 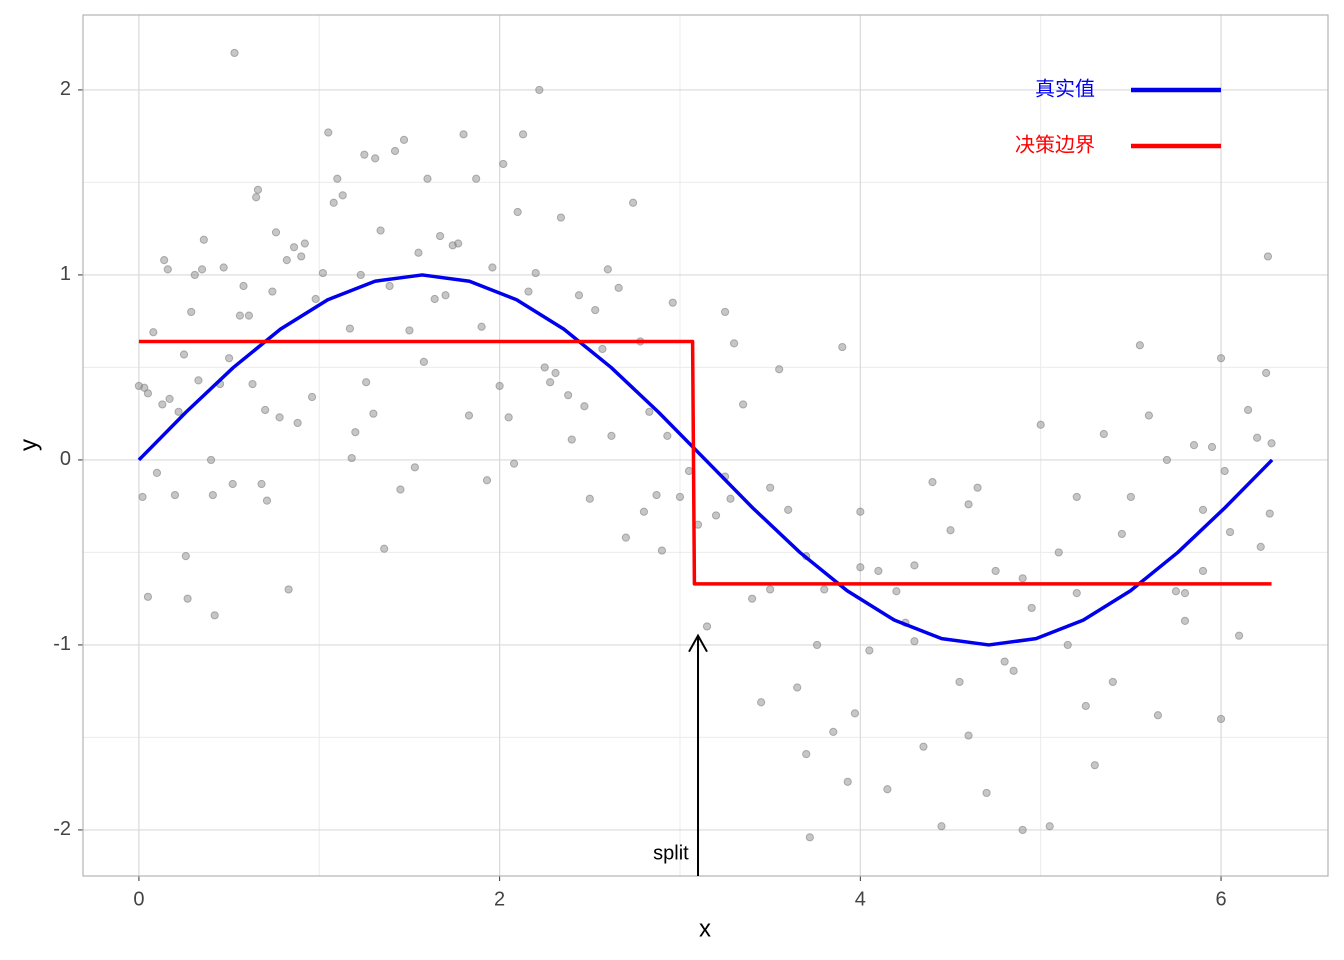 What do you see at coordinates (1055, 144) in the screenshot?
I see `legend-label: 决策边界` at bounding box center [1055, 144].